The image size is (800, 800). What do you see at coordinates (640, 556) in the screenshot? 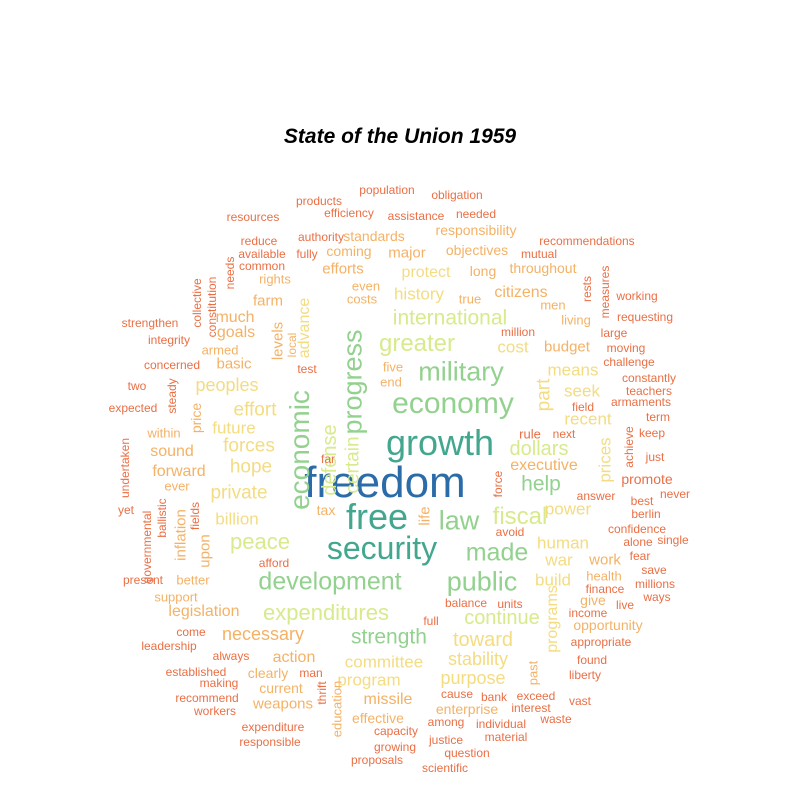
I see `word-fear: fear` at bounding box center [640, 556].